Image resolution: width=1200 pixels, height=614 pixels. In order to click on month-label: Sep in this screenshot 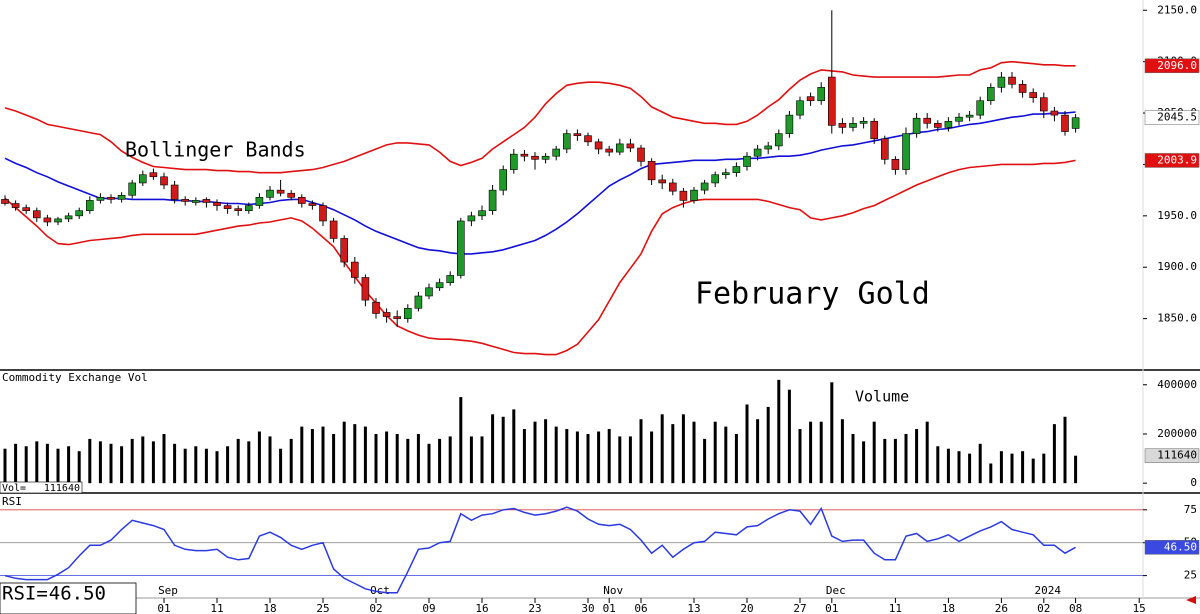, I will do `click(168, 590)`.